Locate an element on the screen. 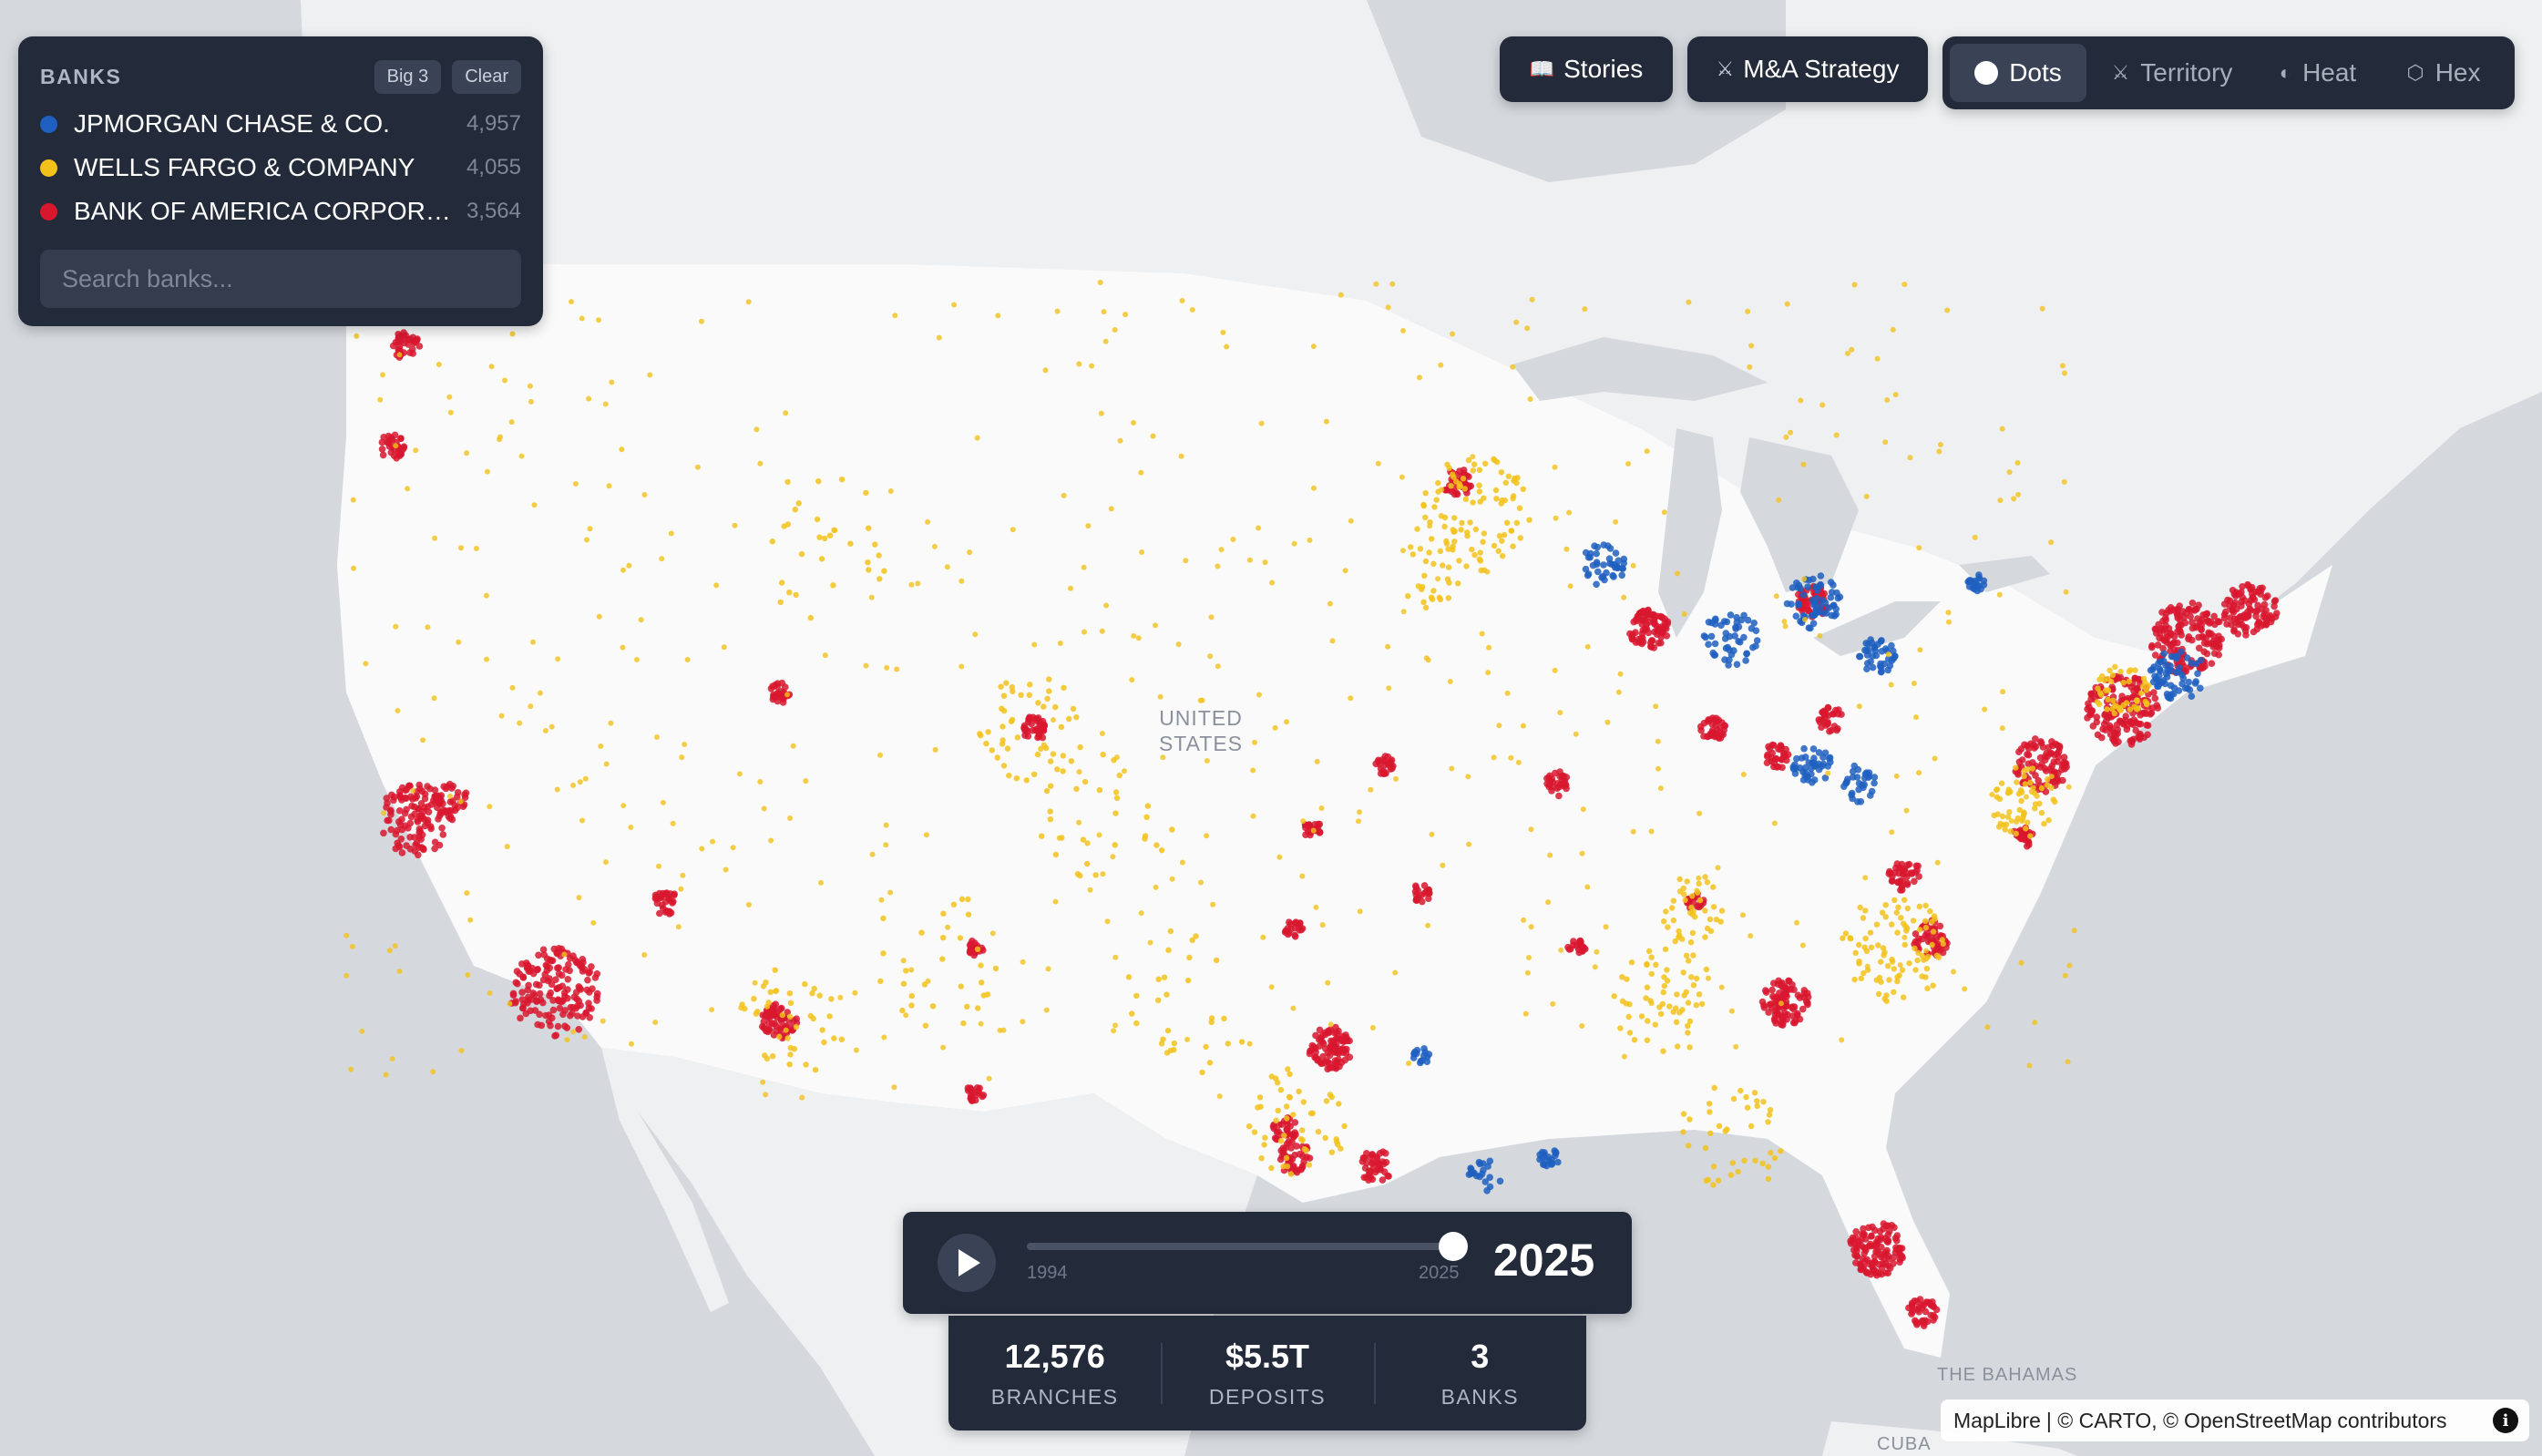  bank-item-wells-fargo: WELLS FARGO & COMPANY 4,055 is located at coordinates (280, 168).